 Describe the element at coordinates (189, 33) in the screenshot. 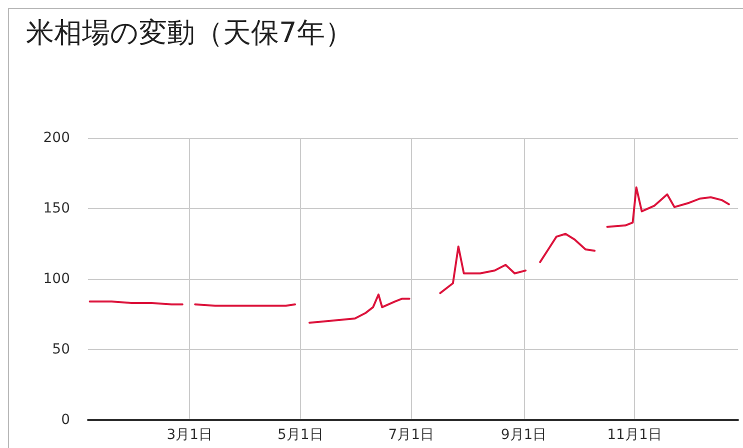

I see `chart-title: 米相場の変動（天保7年）` at that location.